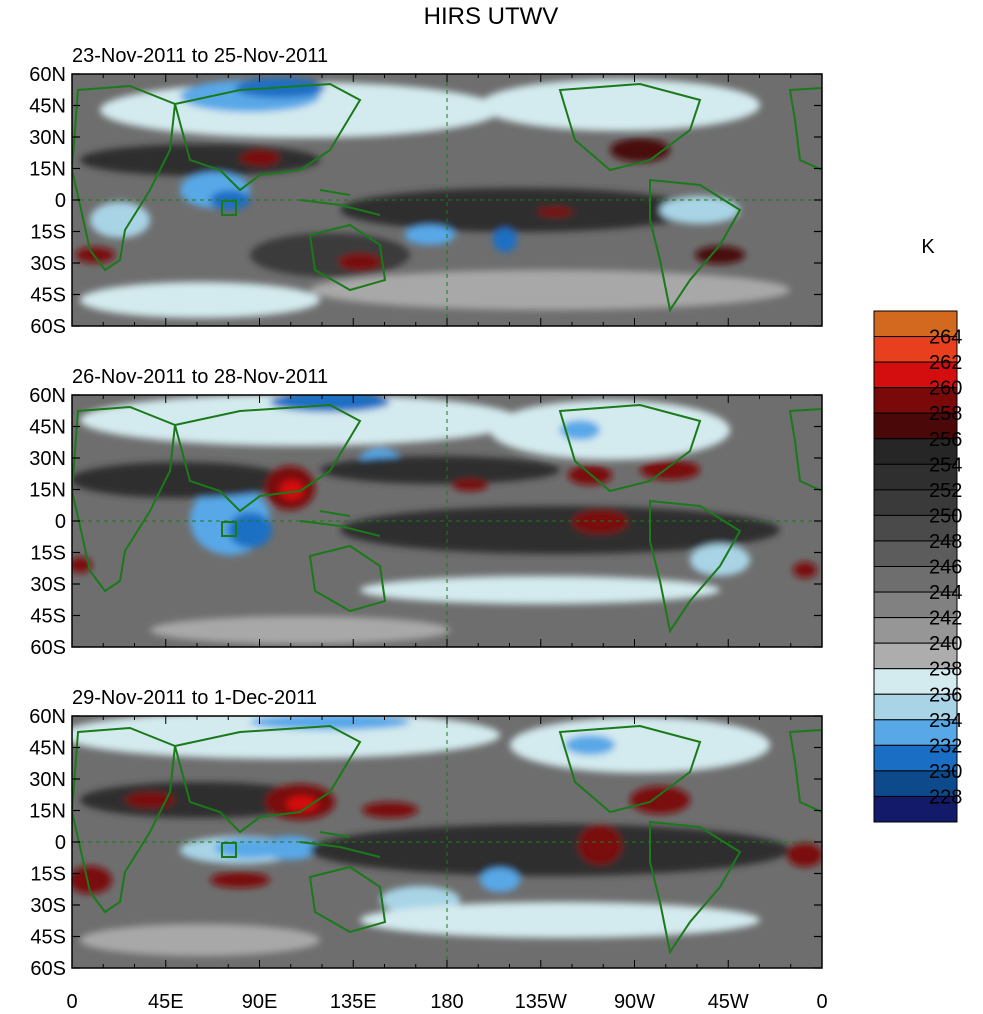 This screenshot has height=1014, width=983. I want to click on panel-2-title: 26-Nov-2011 to 28-Nov-2011, so click(200, 377).